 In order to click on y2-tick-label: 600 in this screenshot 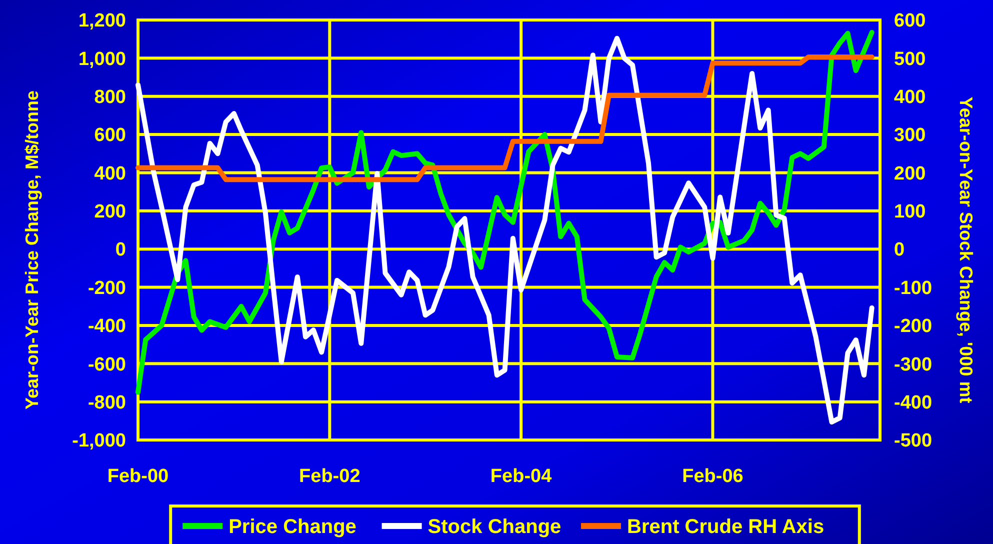, I will do `click(910, 21)`.